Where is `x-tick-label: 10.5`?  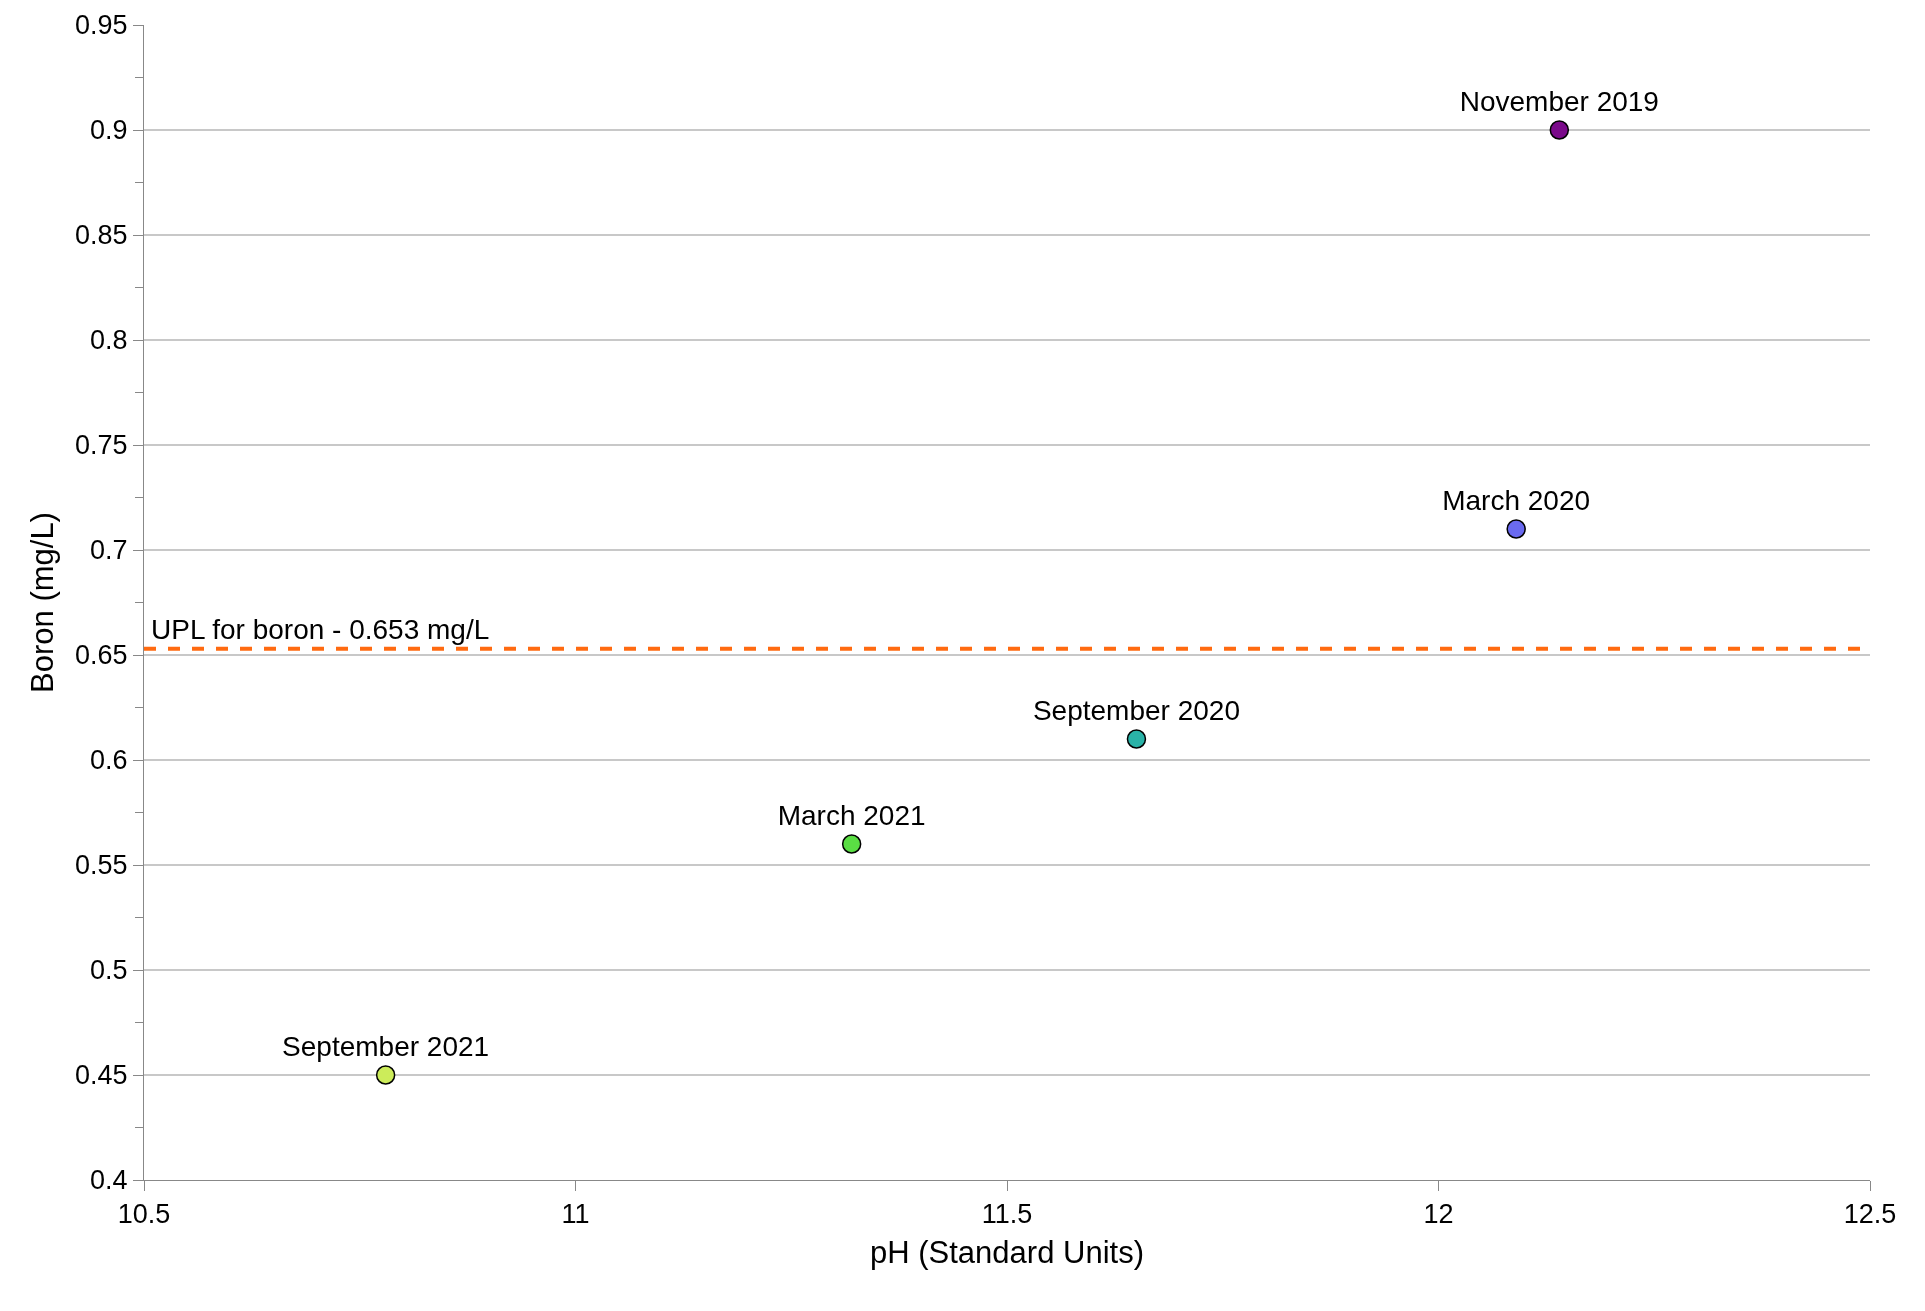
x-tick-label: 10.5 is located at coordinates (144, 1214).